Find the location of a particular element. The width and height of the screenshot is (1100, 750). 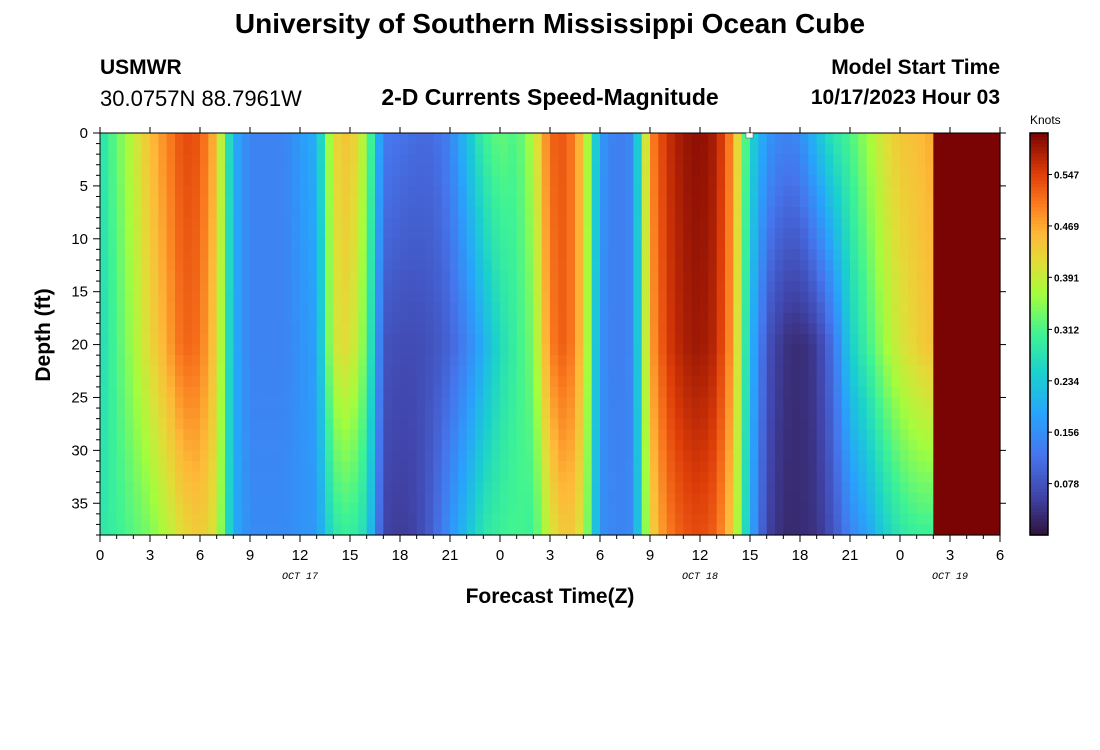

colorbar-tick-label: 0.469 is located at coordinates (1066, 227).